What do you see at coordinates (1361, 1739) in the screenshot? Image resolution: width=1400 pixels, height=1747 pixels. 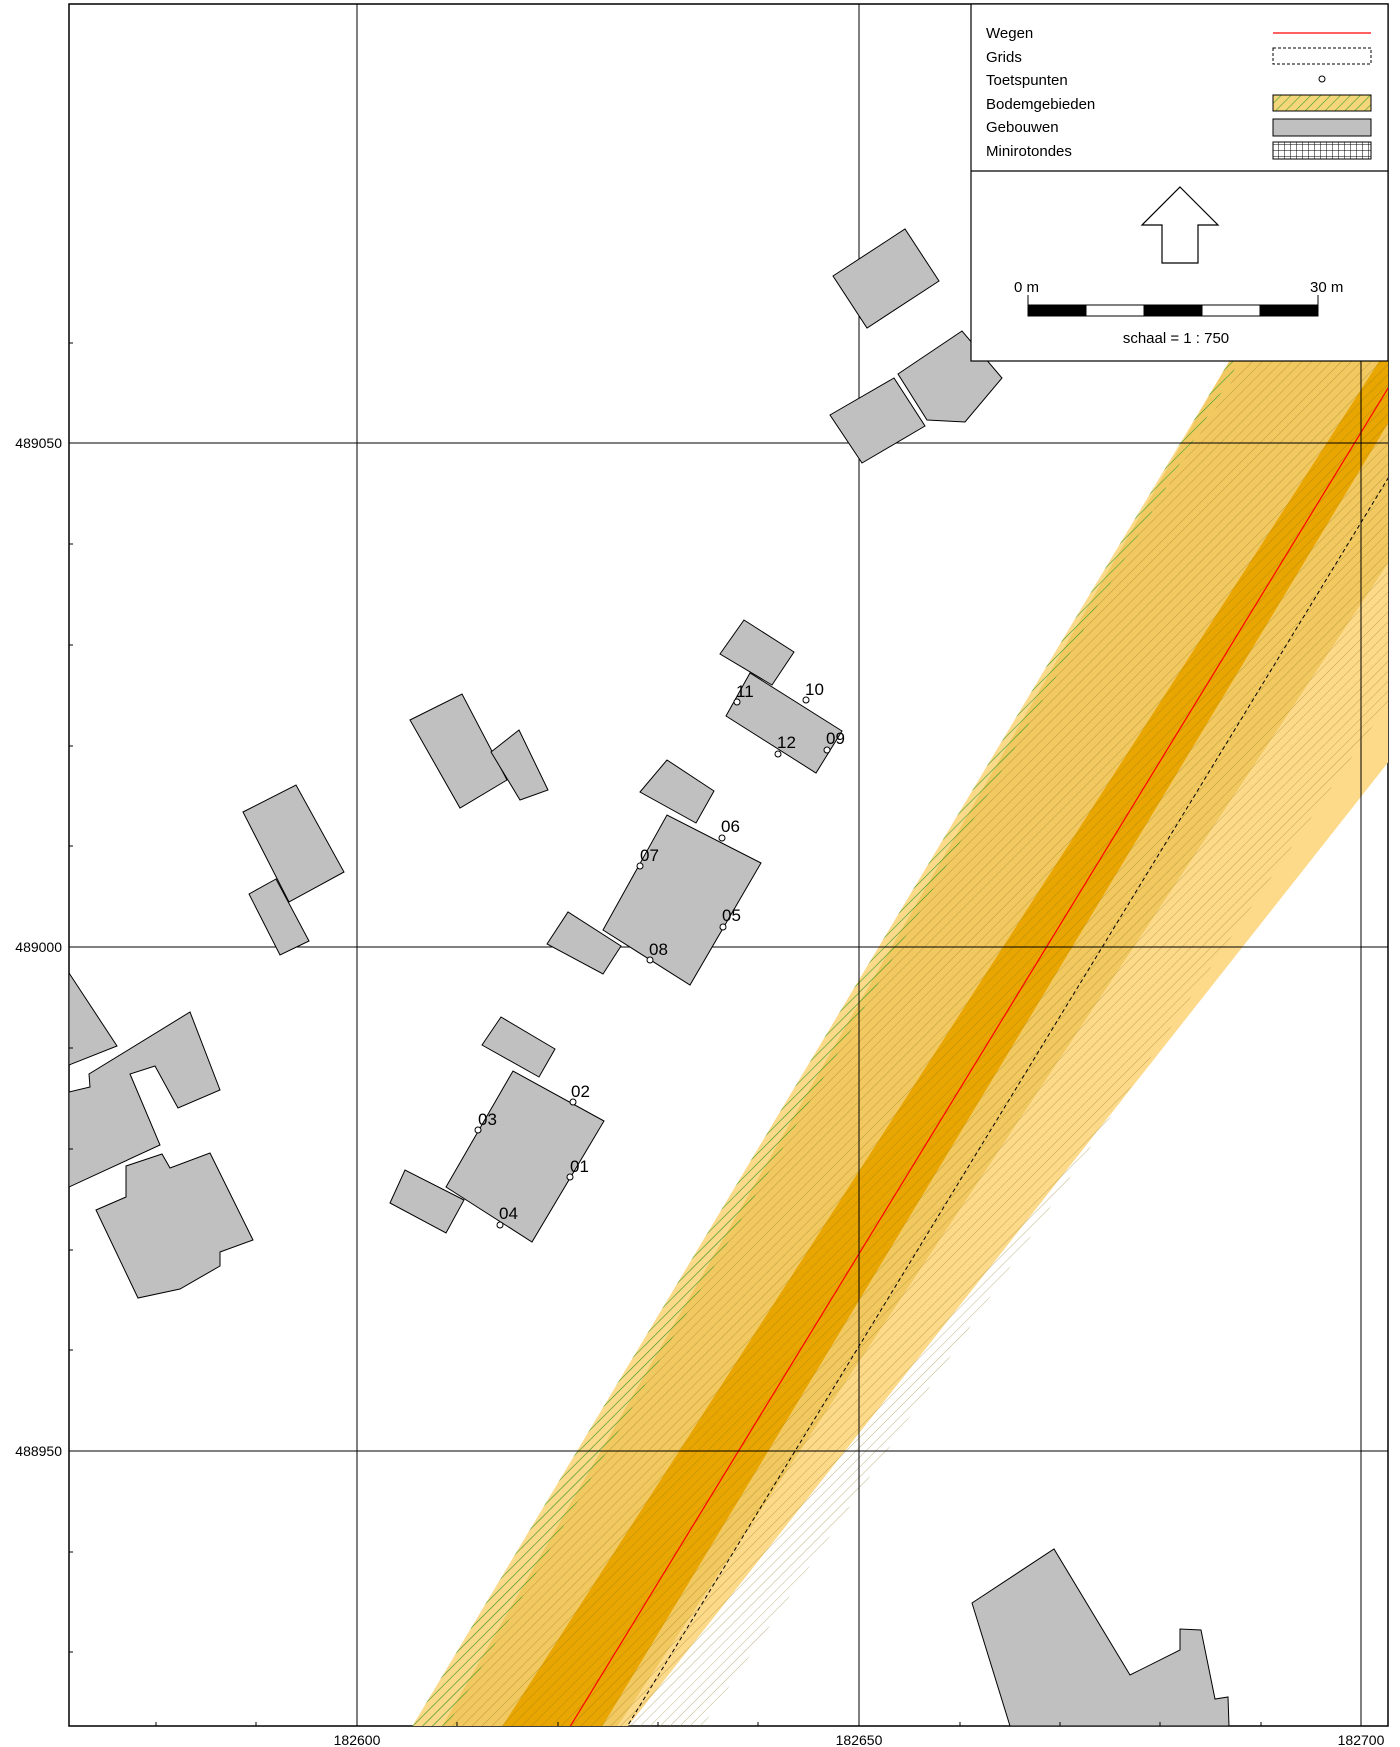 I see `x-tick-label: 182700` at bounding box center [1361, 1739].